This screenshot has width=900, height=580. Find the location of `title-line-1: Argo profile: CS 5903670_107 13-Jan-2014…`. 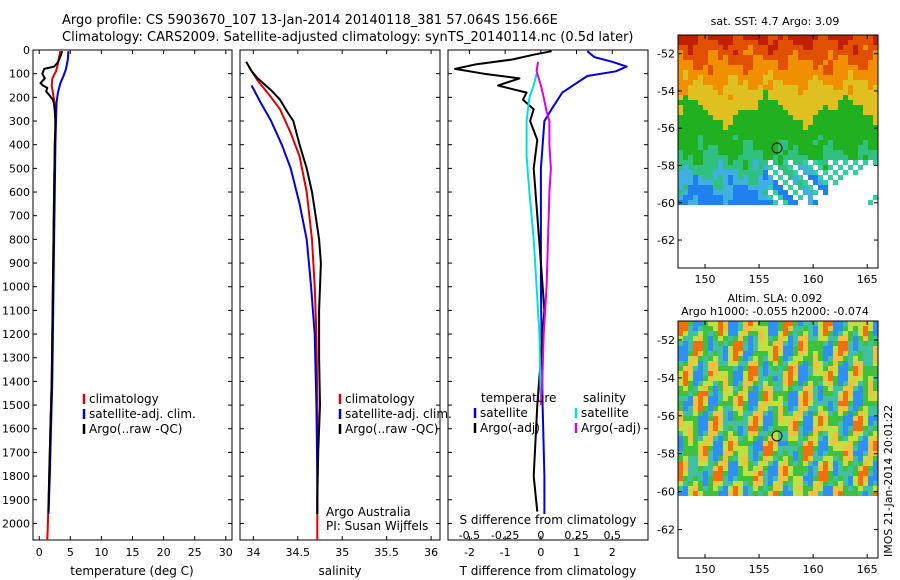

title-line-1: Argo profile: CS 5903670_107 13-Jan-2014… is located at coordinates (310, 20).